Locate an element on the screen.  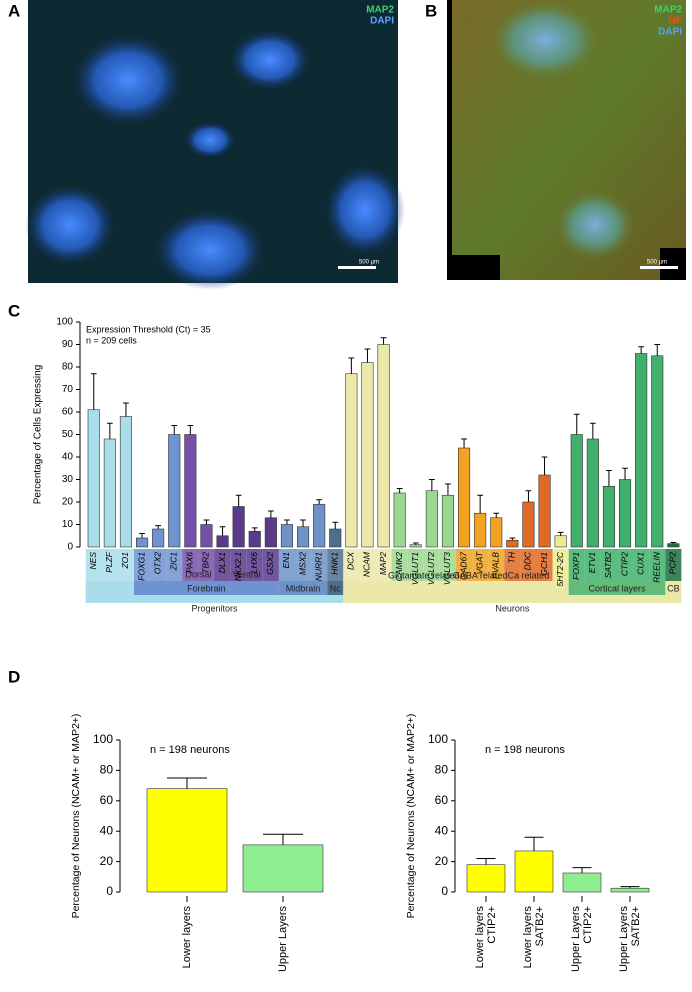
group-label: Dorsal is located at coordinates (198, 574).